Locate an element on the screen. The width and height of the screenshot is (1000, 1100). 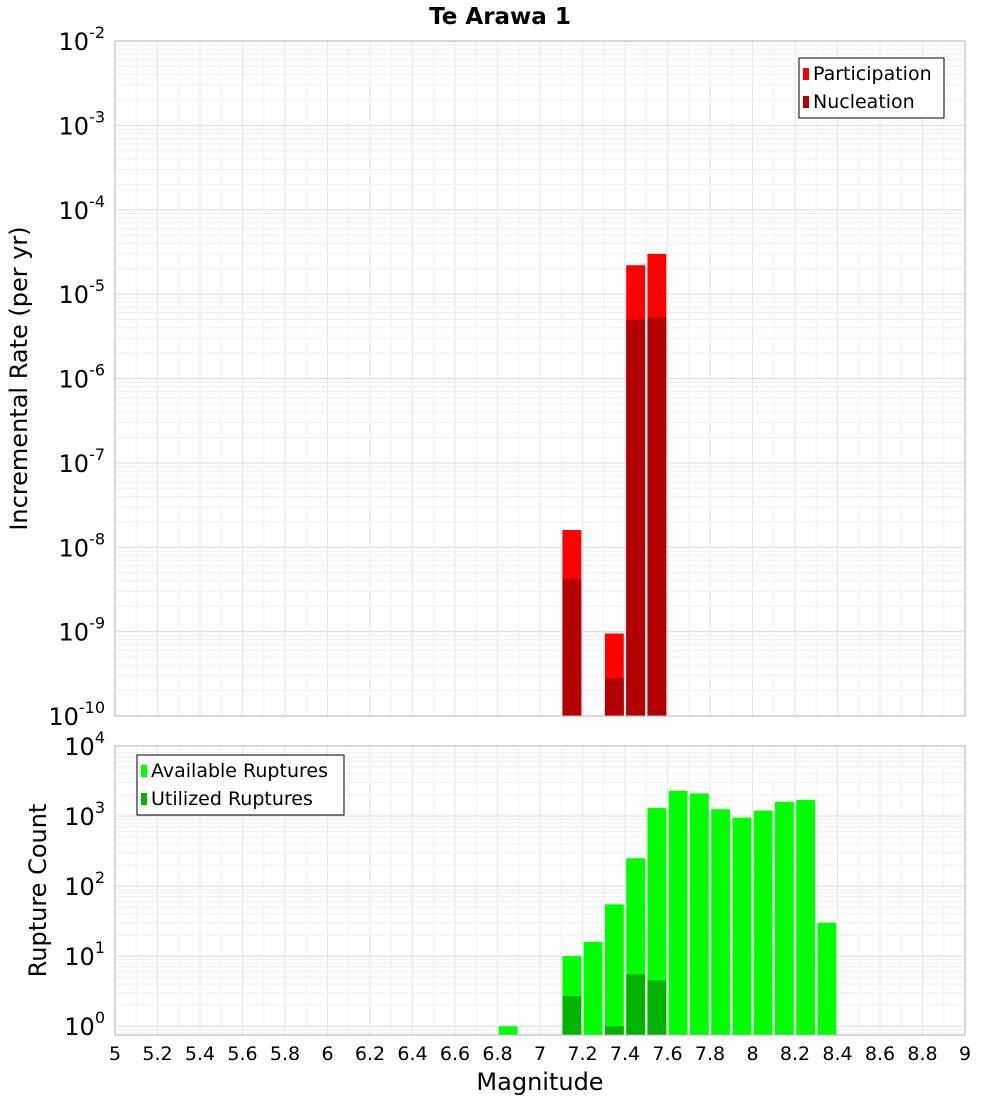
y-tick-labels-0: 10⁻¹⁰ 10⁻⁹ 10⁻⁸ 10⁻⁷ 10⁻⁶ 10⁻⁵ 10⁻⁴ 10⁻³ 10⁻² is located at coordinates (76, 377).